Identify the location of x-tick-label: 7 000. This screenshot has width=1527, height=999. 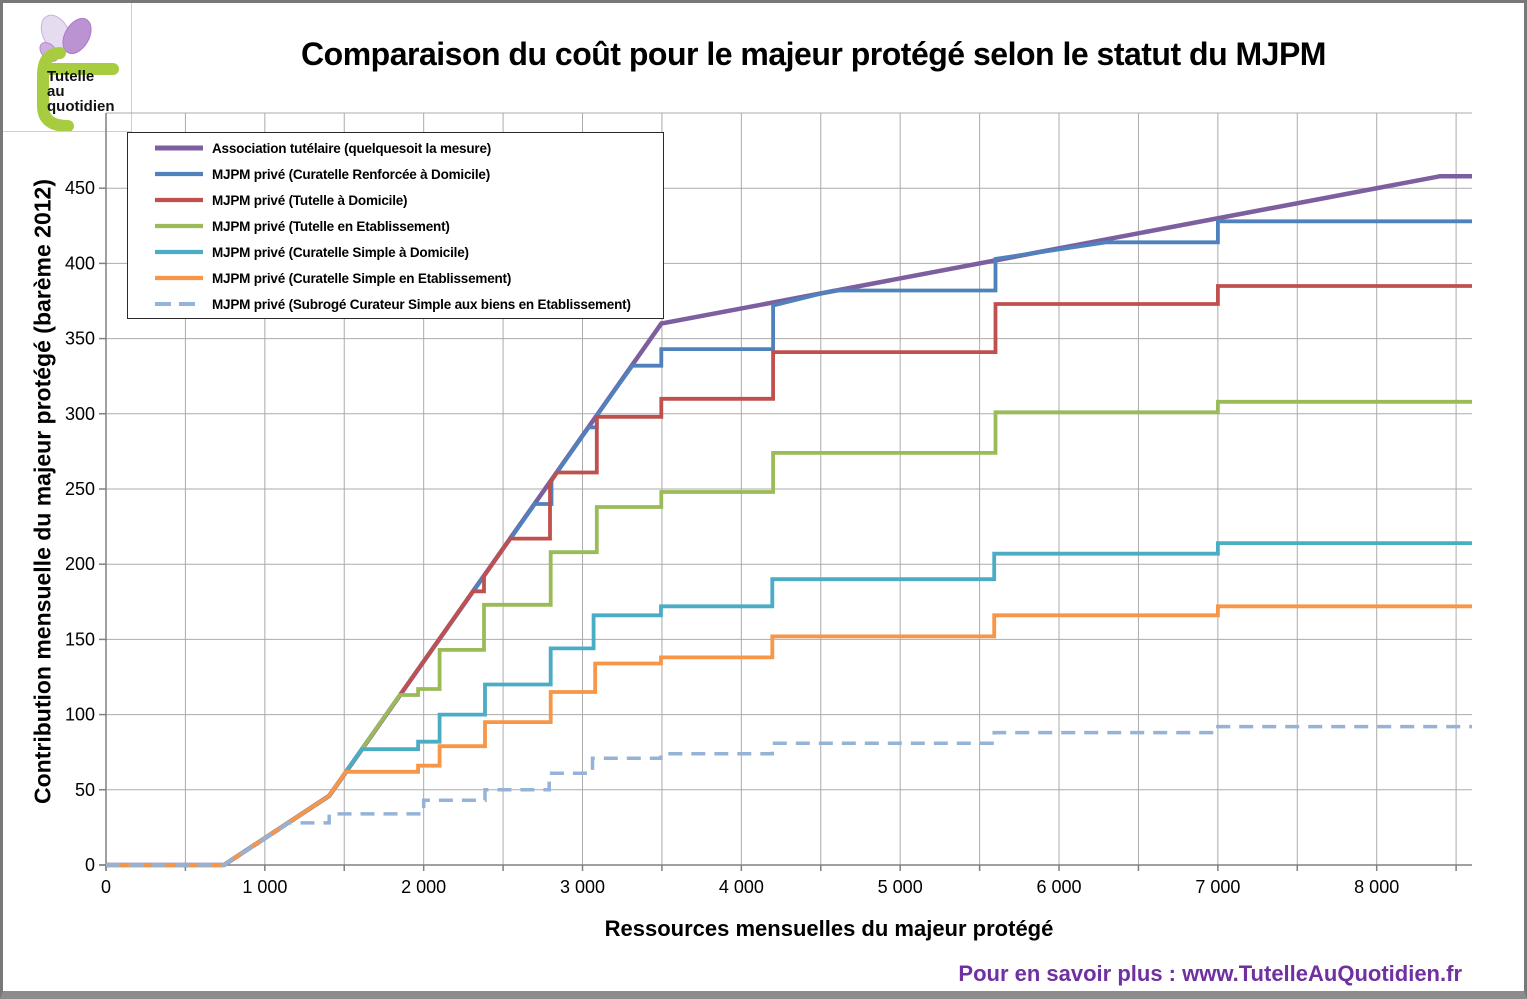
(1217, 887).